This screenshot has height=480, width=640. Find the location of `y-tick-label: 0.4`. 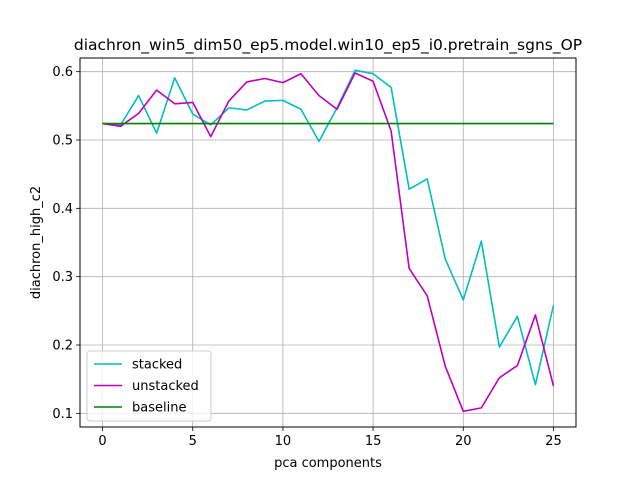

y-tick-label: 0.4 is located at coordinates (62, 209).